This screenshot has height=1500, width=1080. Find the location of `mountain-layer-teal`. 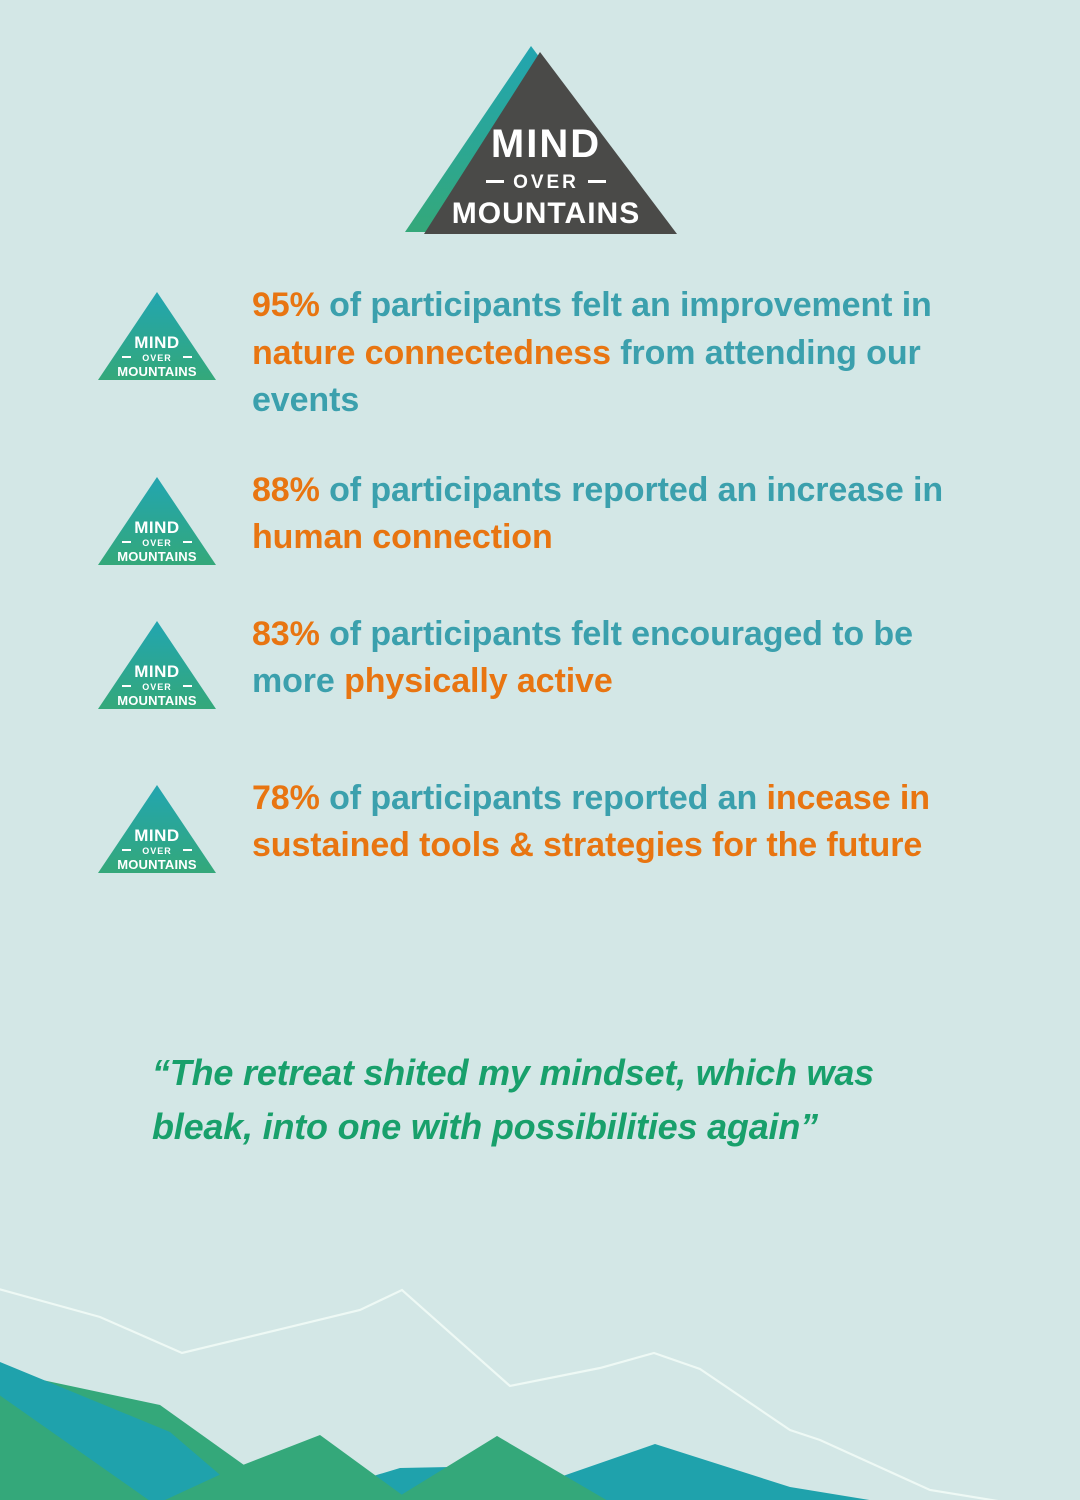

mountain-layer-teal is located at coordinates (435, 1431).